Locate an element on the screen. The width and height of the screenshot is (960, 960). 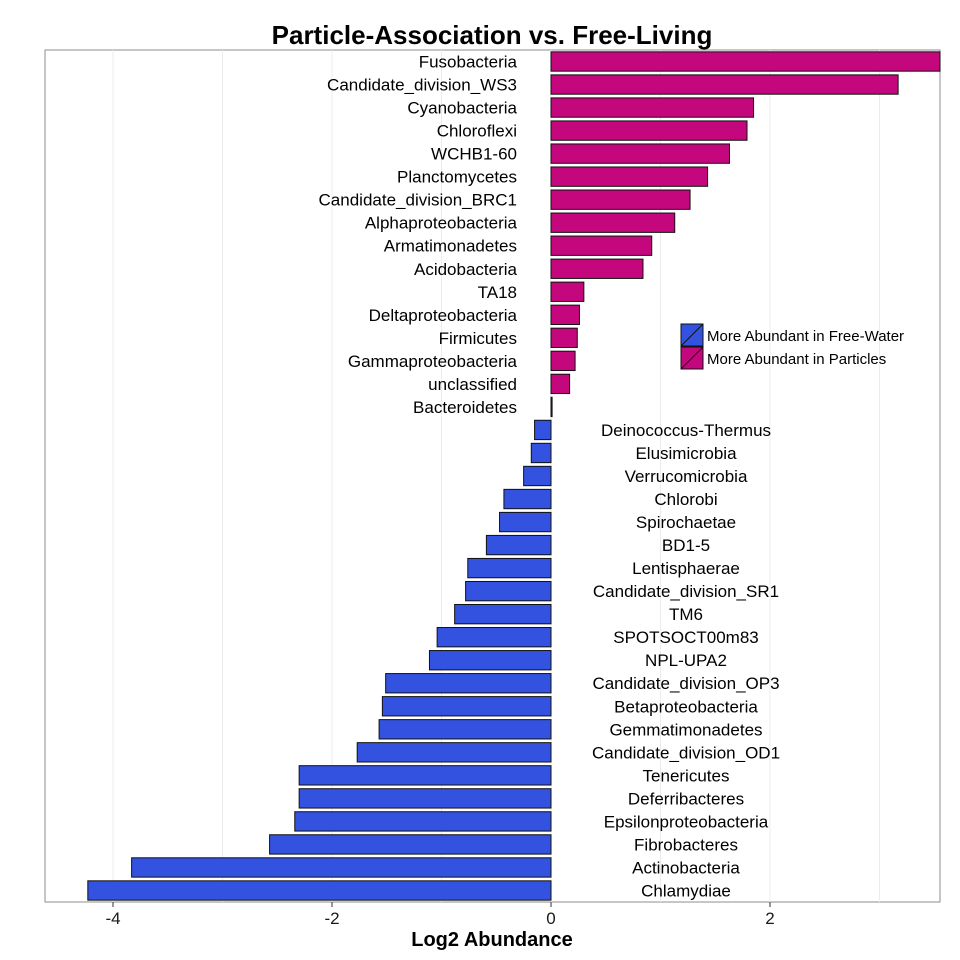
bar-acidobacteria is located at coordinates (597, 268).